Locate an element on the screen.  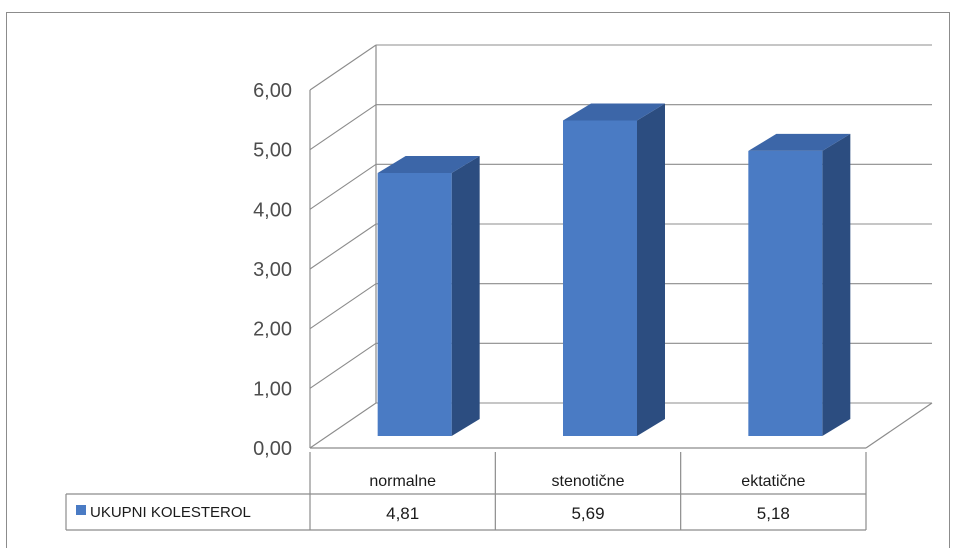
y-axis-ticks: 0,00 1,00 2,00 3,00 4,00 5,00 6,00 is located at coordinates (272, 270).